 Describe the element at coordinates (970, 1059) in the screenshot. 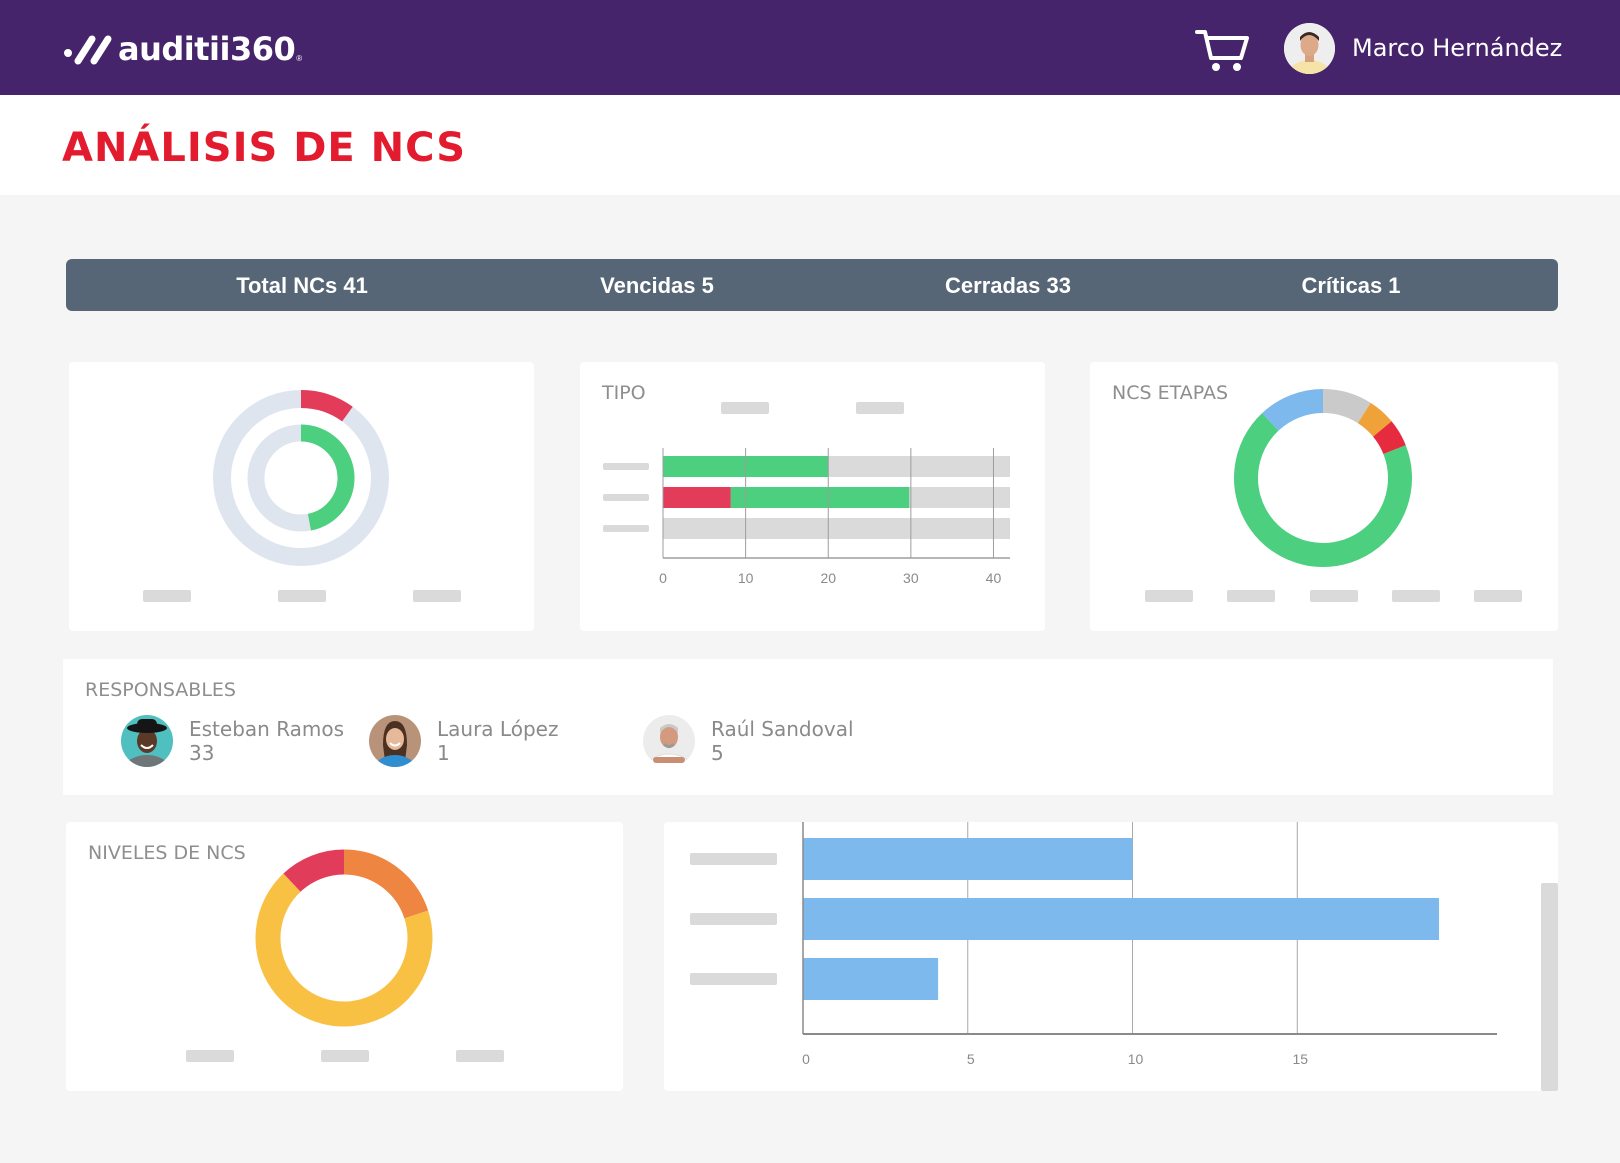

I see `x-tick-label: 5` at that location.